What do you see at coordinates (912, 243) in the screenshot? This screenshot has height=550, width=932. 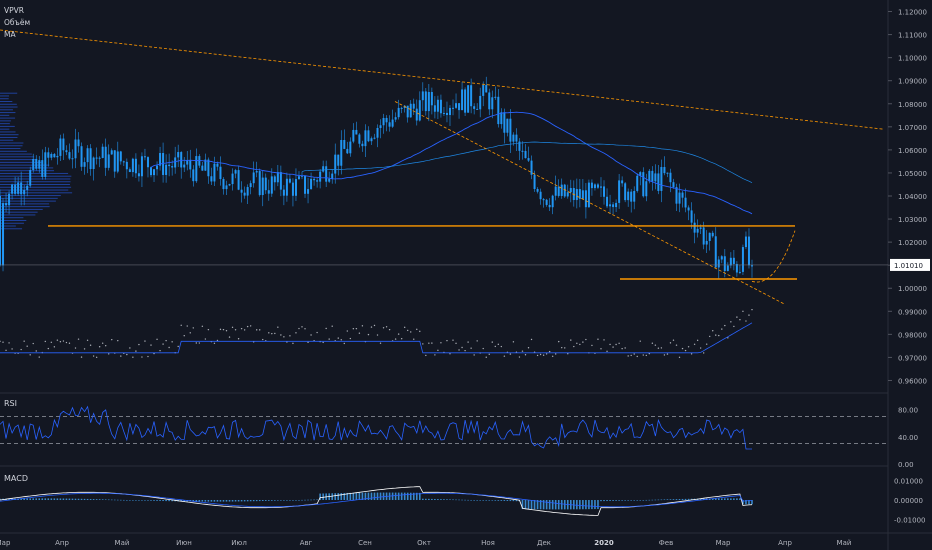 I see `price-tick-label: 1.02000` at bounding box center [912, 243].